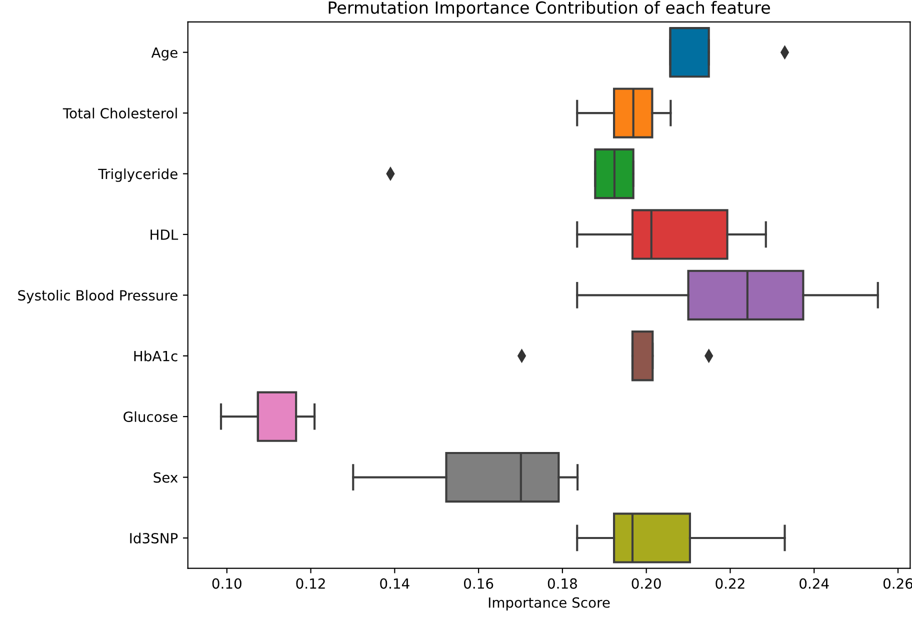 The width and height of the screenshot is (912, 628). Describe the element at coordinates (156, 356) in the screenshot. I see `y-tick-label: HbA1c` at that location.